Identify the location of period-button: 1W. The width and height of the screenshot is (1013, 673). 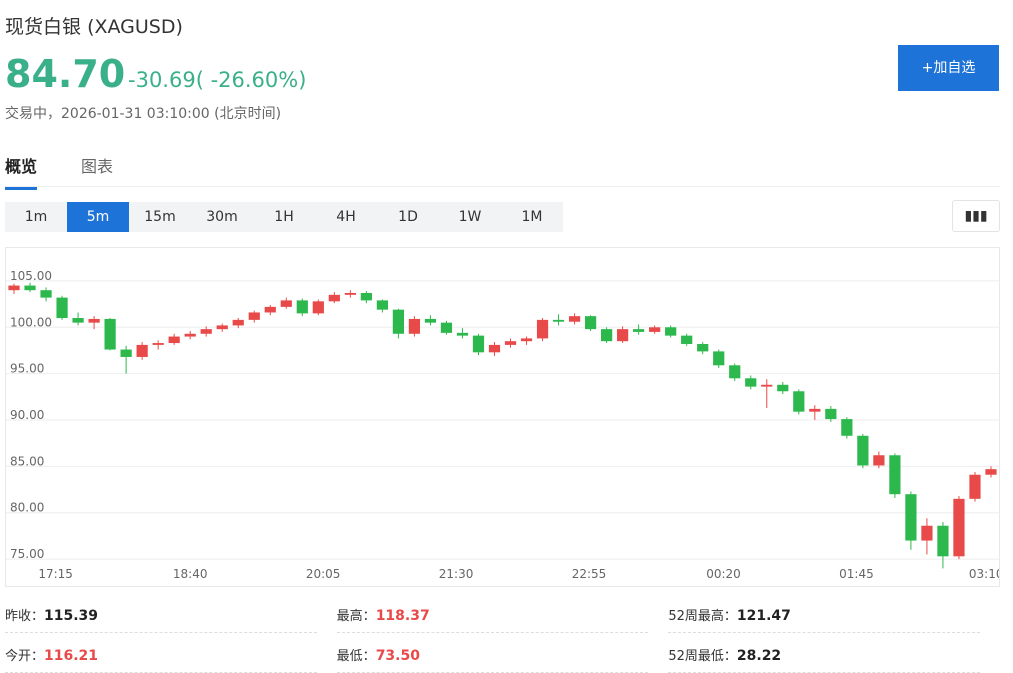
(470, 217).